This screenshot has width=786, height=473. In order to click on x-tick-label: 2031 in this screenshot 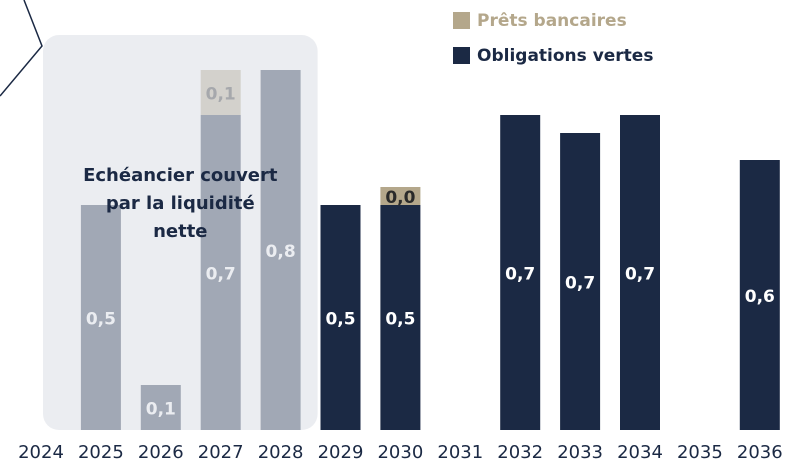, I will do `click(460, 452)`.